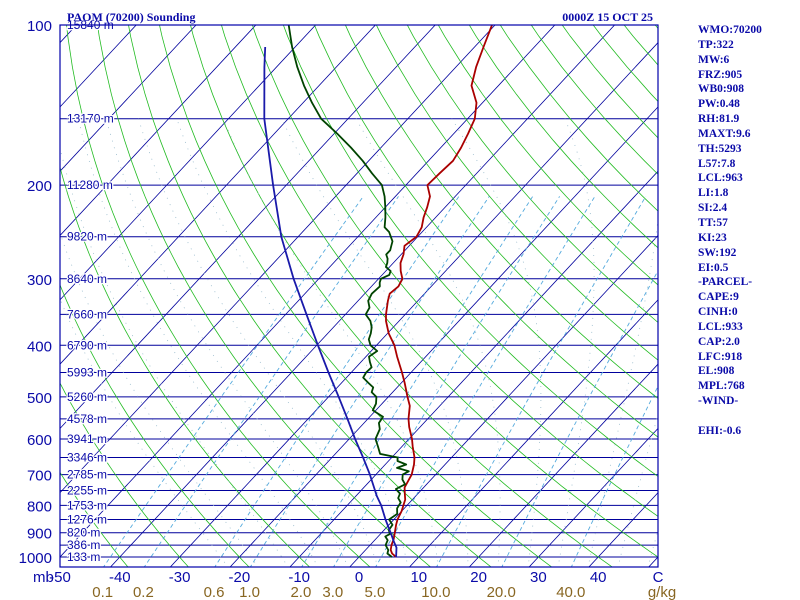 The image size is (800, 600). What do you see at coordinates (713, 267) in the screenshot?
I see `index-item: EI:0.5` at bounding box center [713, 267].